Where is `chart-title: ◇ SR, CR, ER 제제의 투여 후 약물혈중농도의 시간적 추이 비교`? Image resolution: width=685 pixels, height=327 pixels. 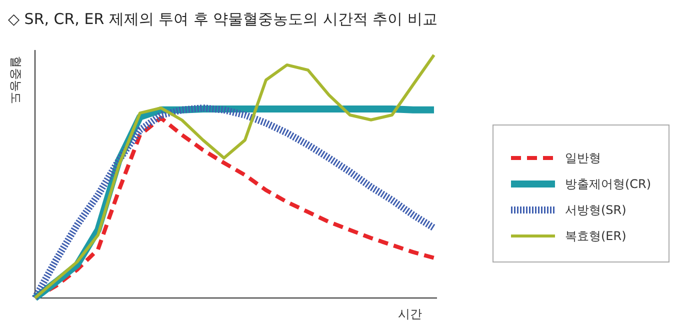 chart-title: ◇ SR, CR, ER 제제의 투여 후 약물혈중농도의 시간적 추이 비교 is located at coordinates (223, 19).